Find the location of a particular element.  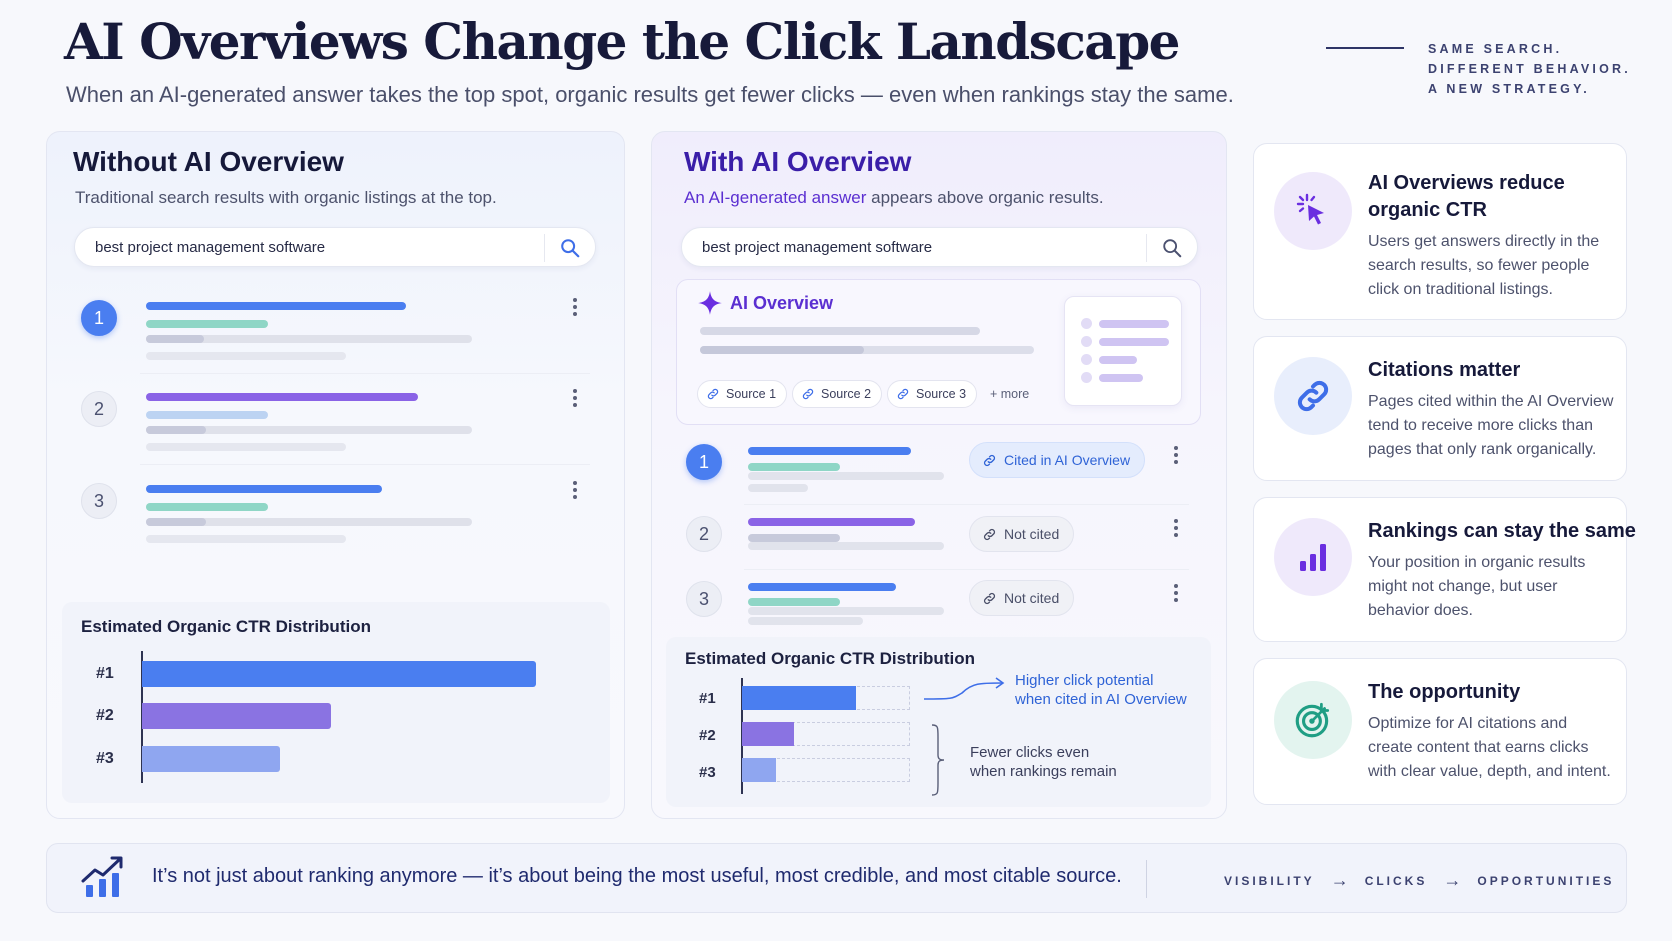

funnel-step: CLICKS is located at coordinates (1396, 880).